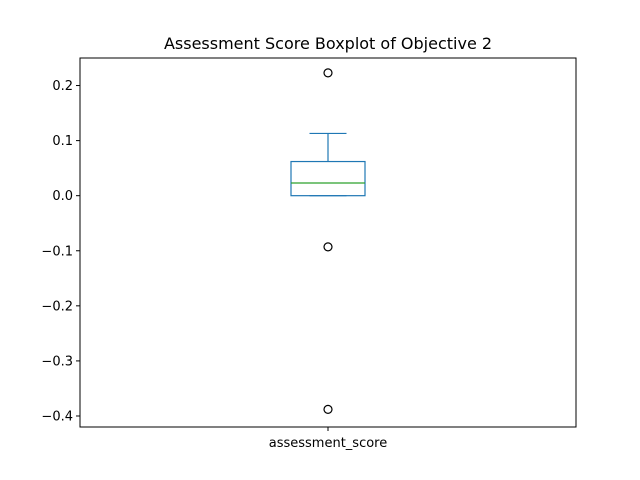 Image resolution: width=640 pixels, height=480 pixels. I want to click on x-tick-label: assessment_score, so click(328, 443).